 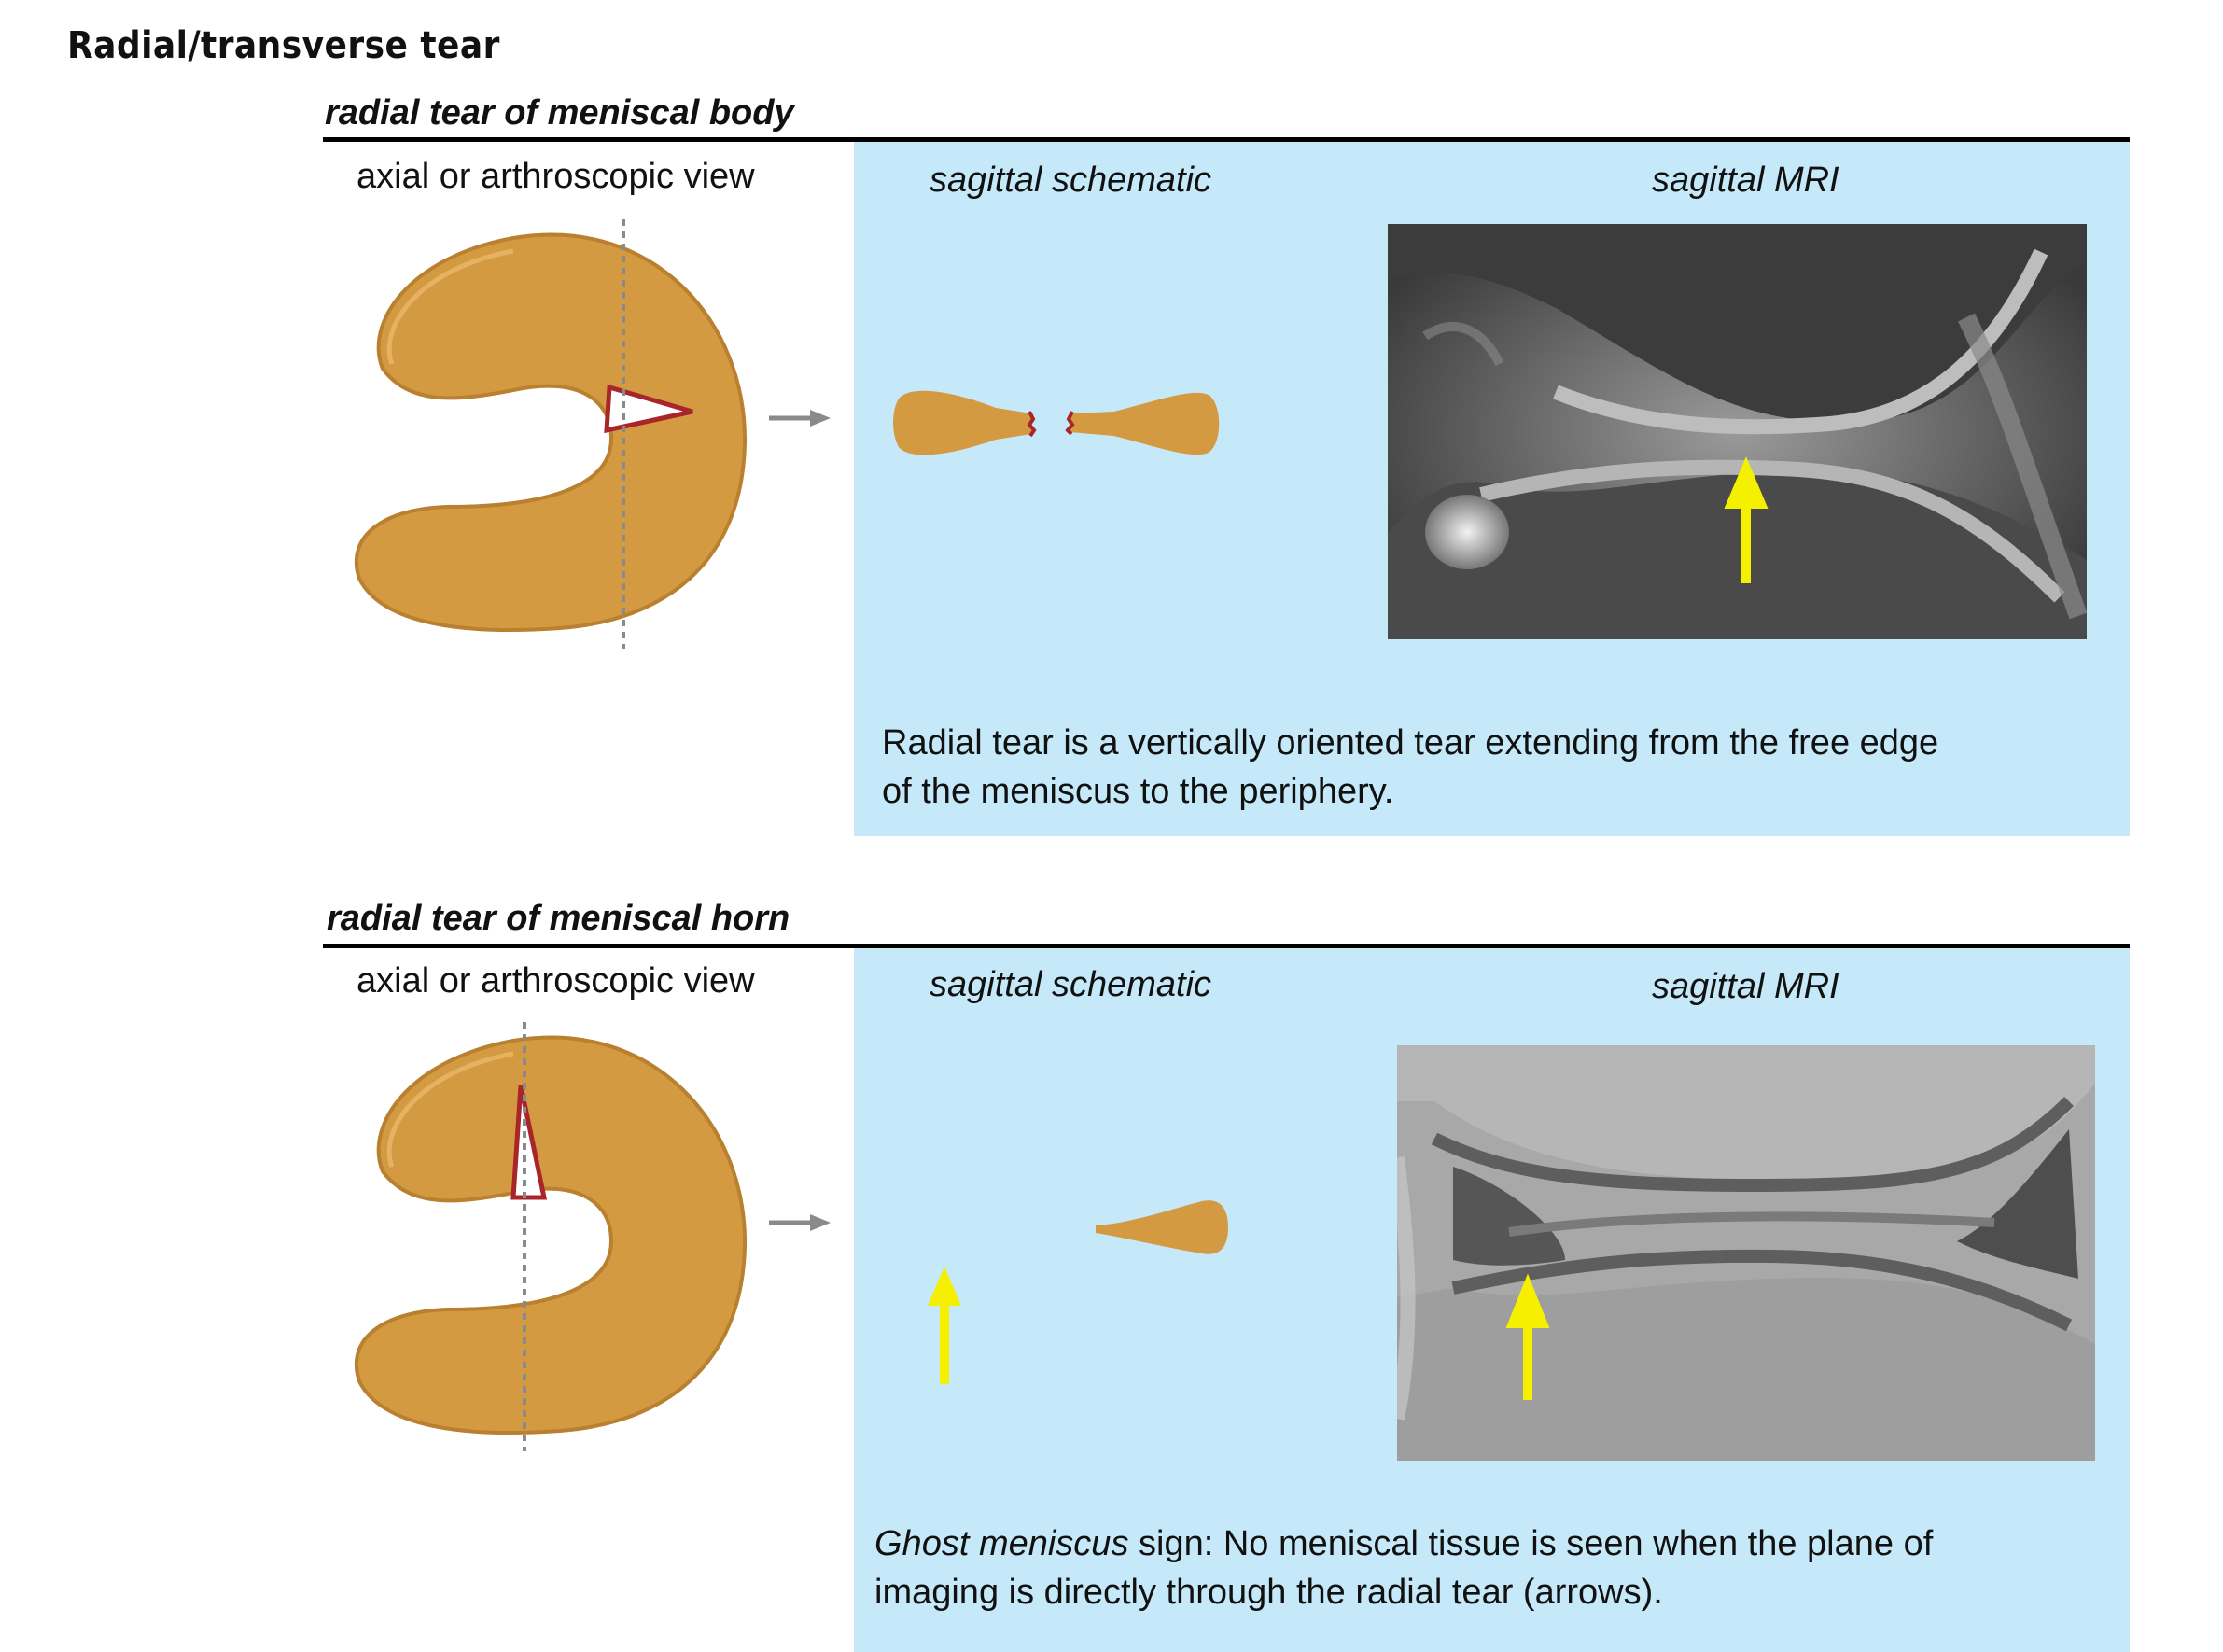 I want to click on yellow-arrow-schematic, so click(x=944, y=1325).